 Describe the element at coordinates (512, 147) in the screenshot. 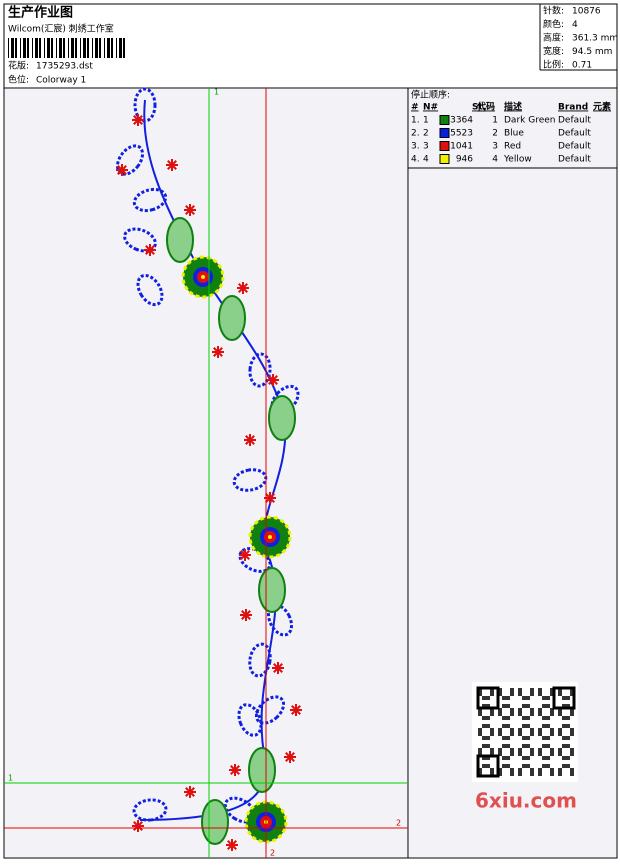

I see `row-description: Red` at that location.